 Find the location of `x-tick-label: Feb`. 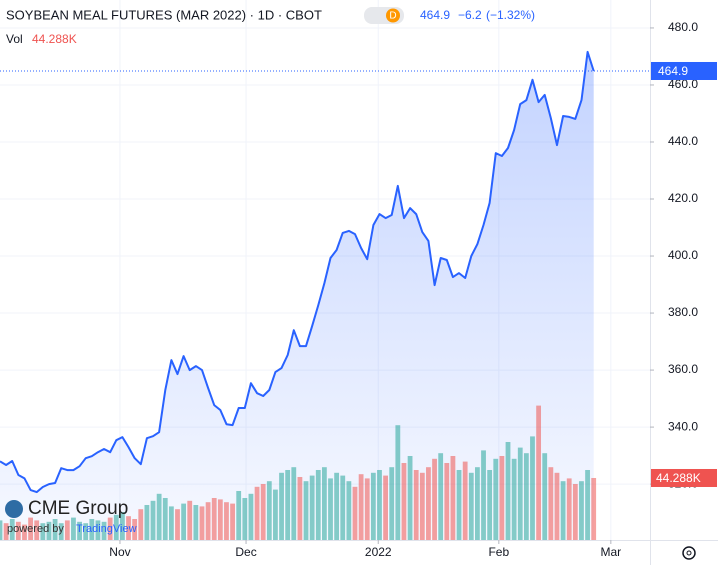

x-tick-label: Feb is located at coordinates (498, 552).